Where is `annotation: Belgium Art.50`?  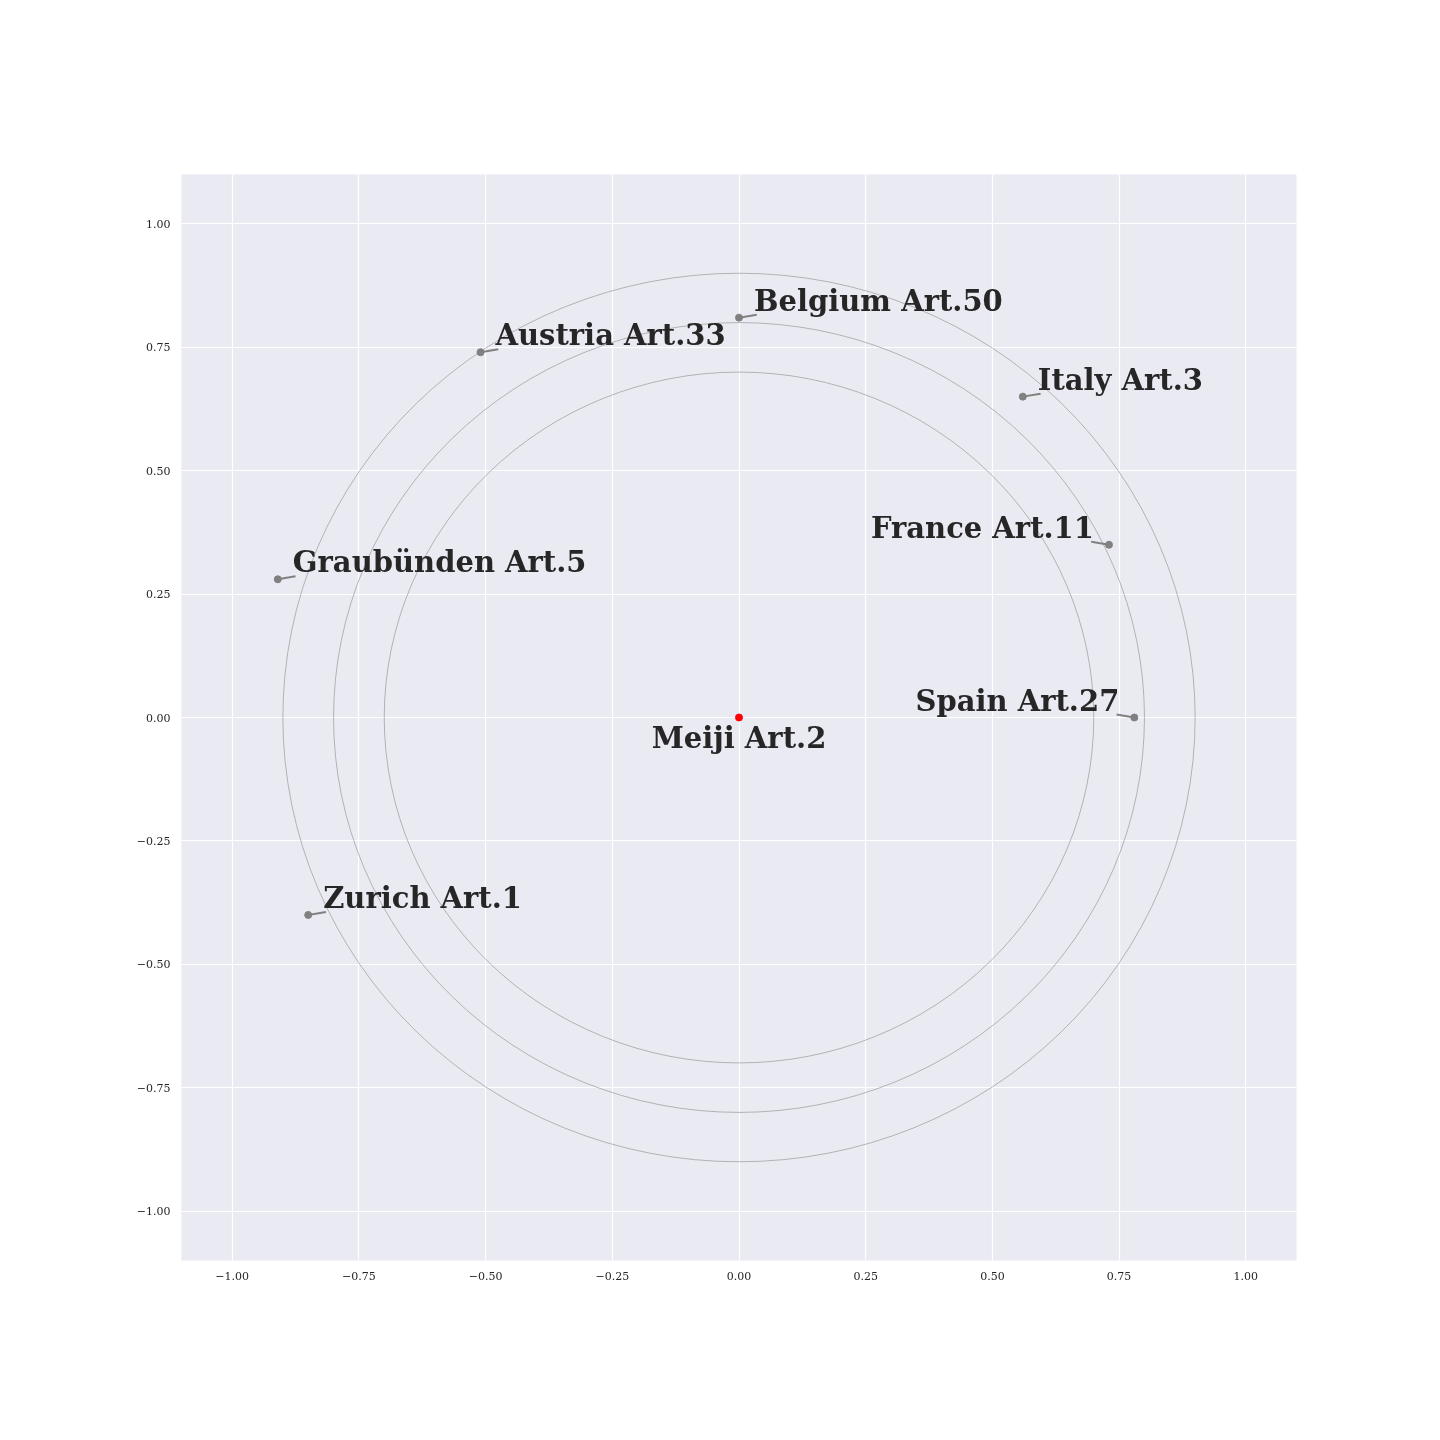 annotation: Belgium Art.50 is located at coordinates (878, 300).